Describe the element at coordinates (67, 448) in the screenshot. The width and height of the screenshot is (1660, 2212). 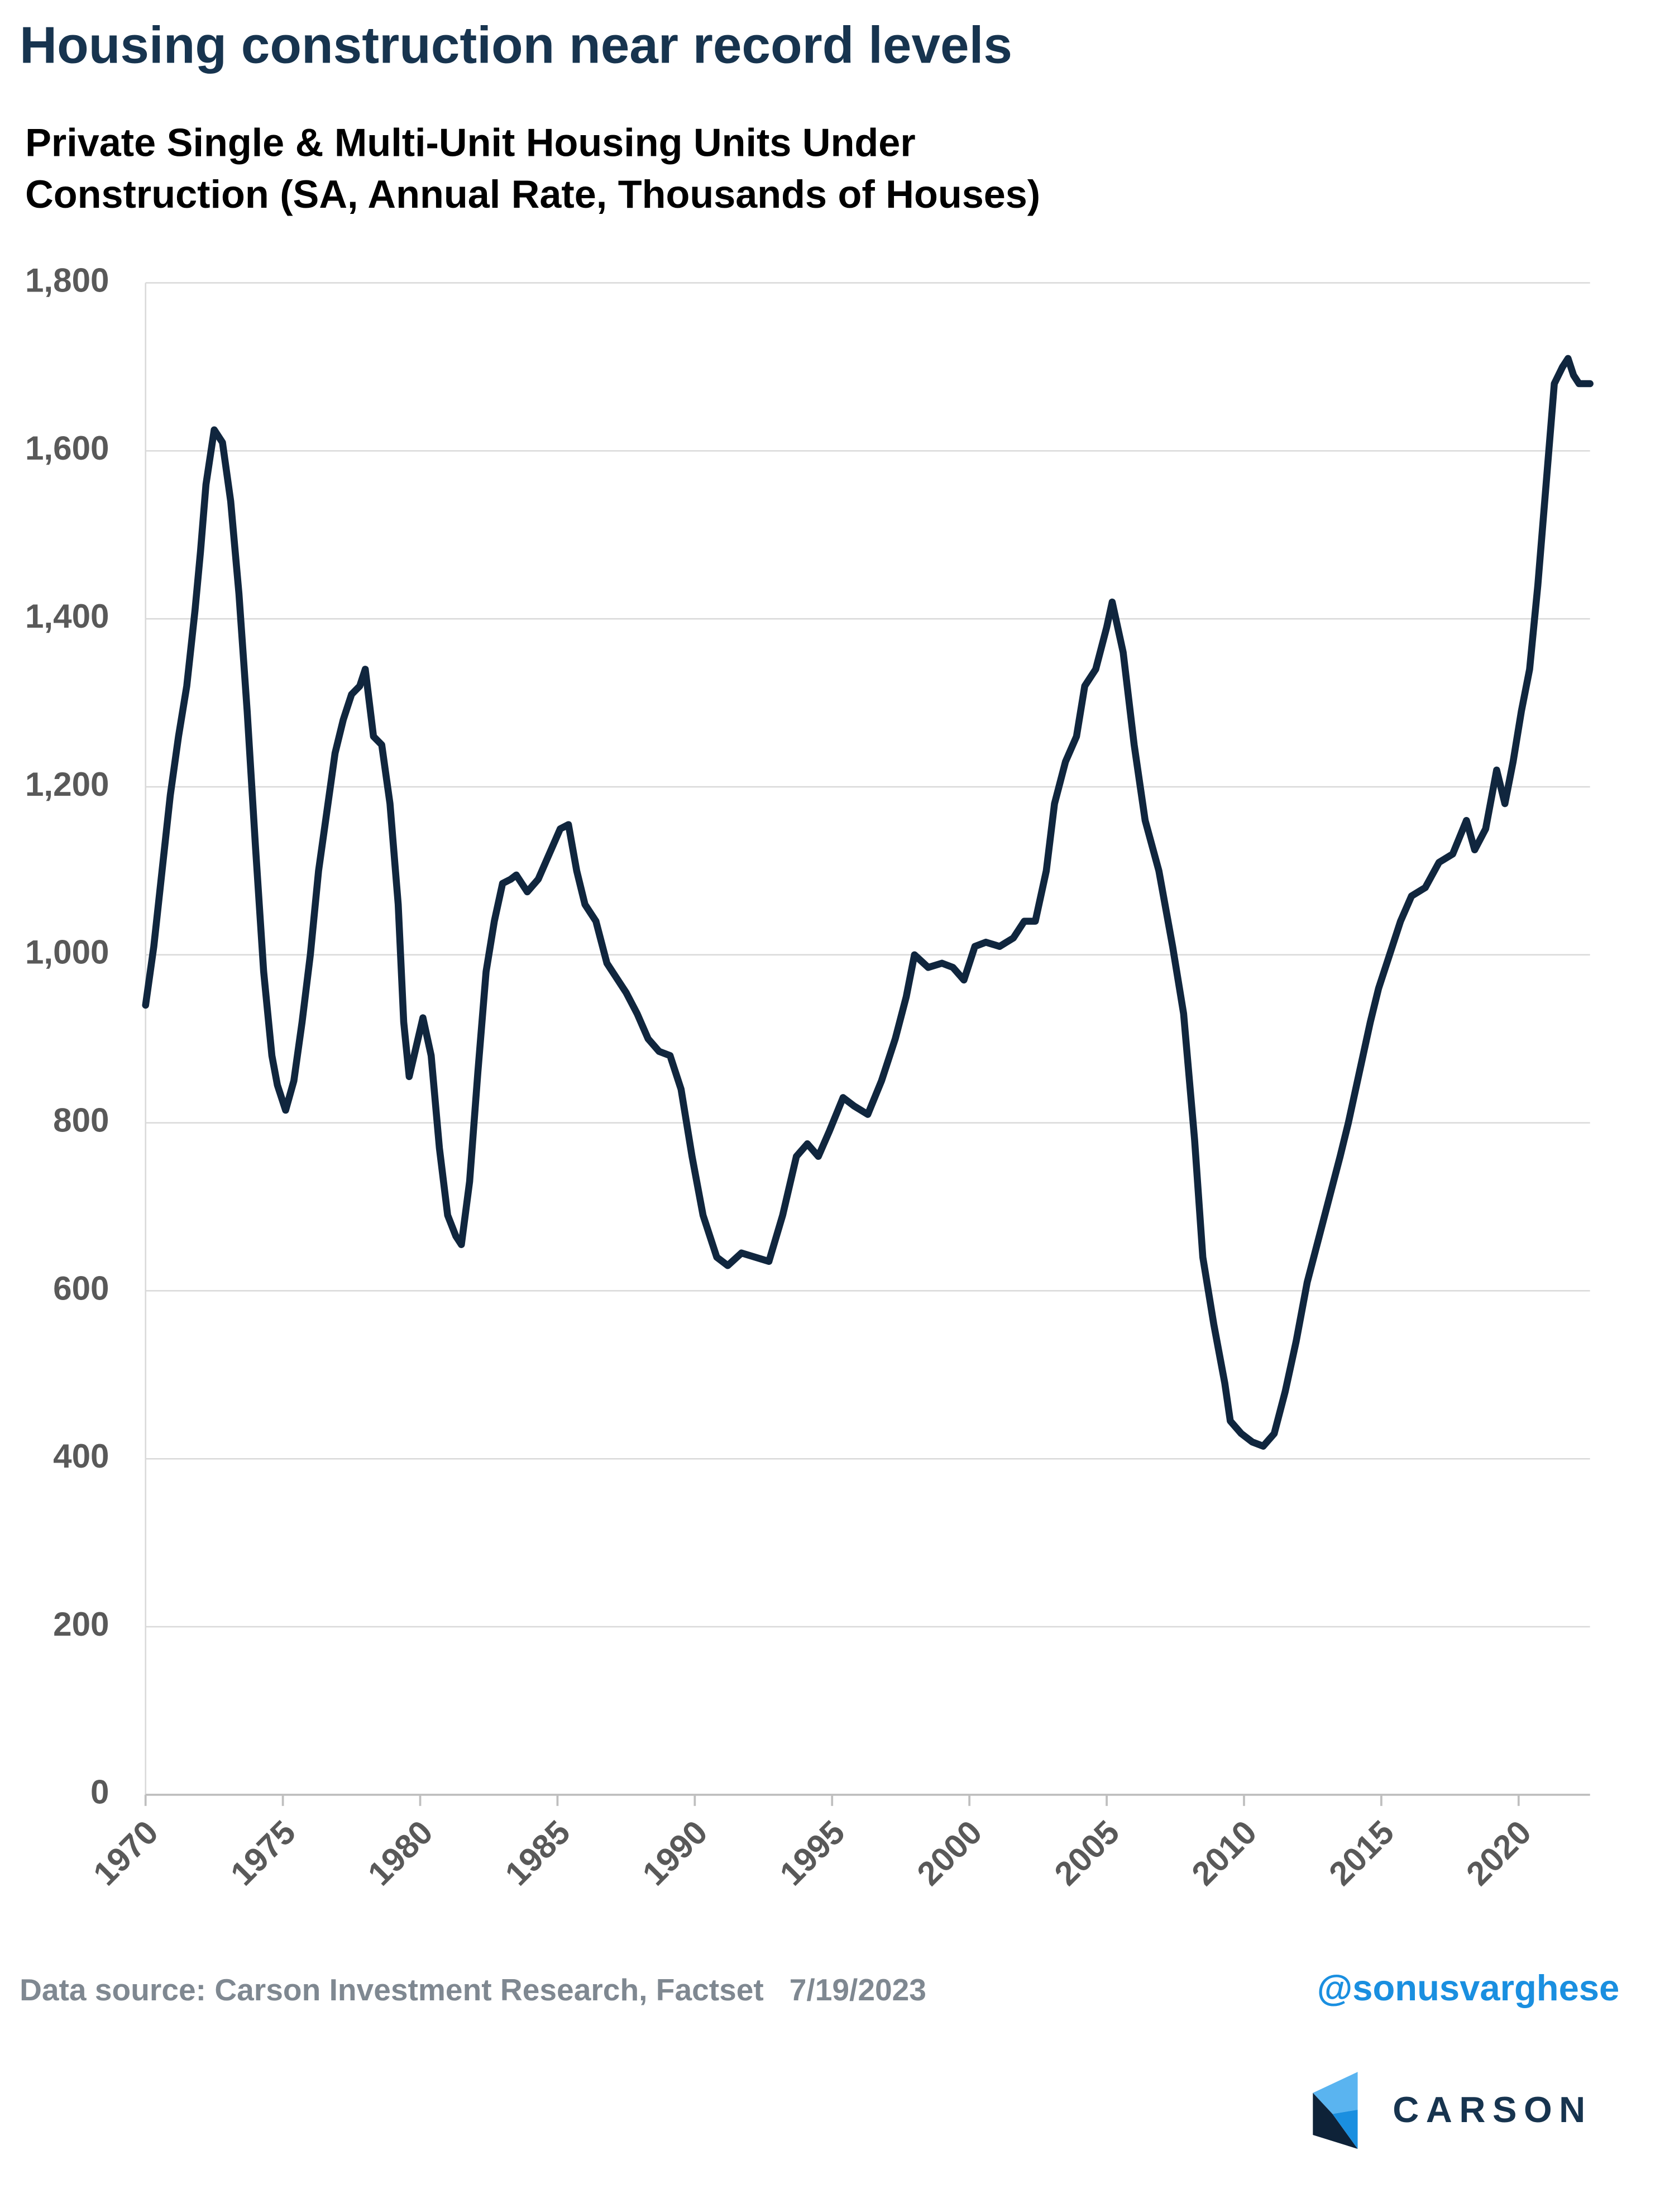
I see `y-tick-label: 1,600` at that location.